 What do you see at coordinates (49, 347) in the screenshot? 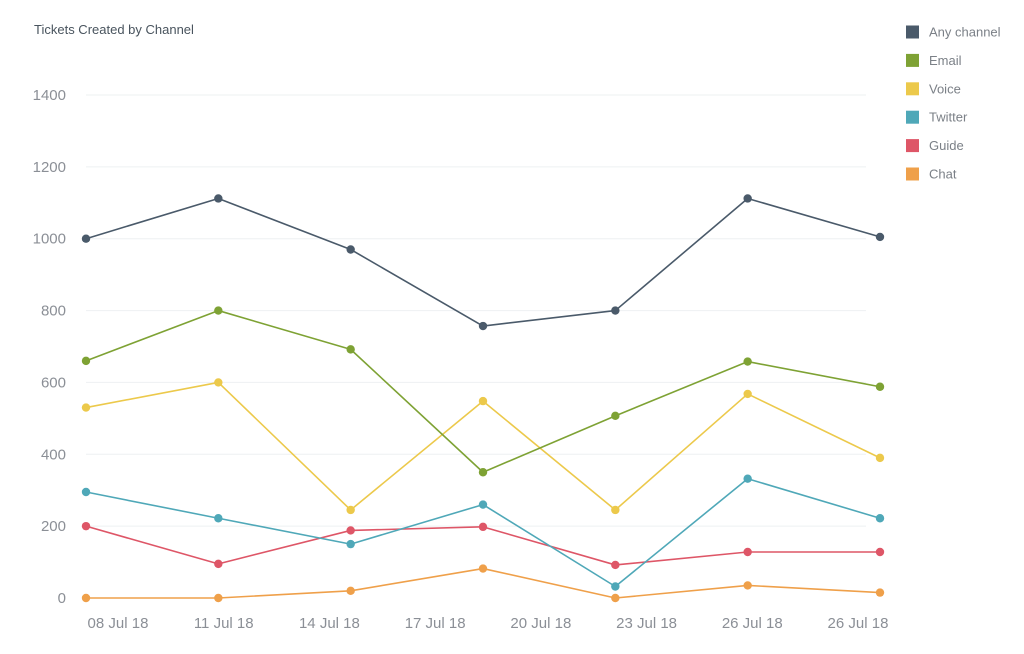
I see `y-axis-ticks: 0 200 400 600 800 1000 1200 1400` at bounding box center [49, 347].